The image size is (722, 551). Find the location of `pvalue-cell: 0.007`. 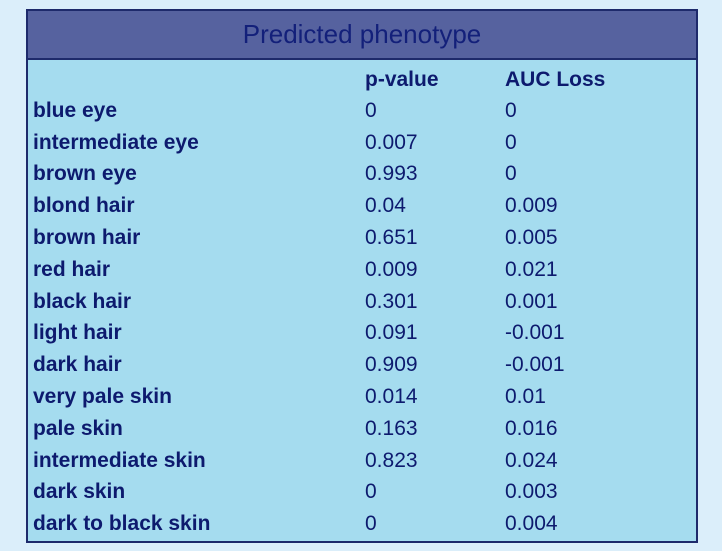

pvalue-cell: 0.007 is located at coordinates (391, 142).